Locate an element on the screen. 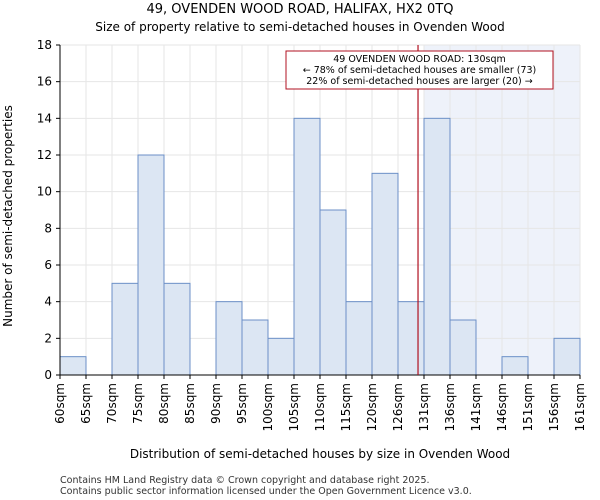 This screenshot has height=500, width=600. bar-75sqm is located at coordinates (151, 265).